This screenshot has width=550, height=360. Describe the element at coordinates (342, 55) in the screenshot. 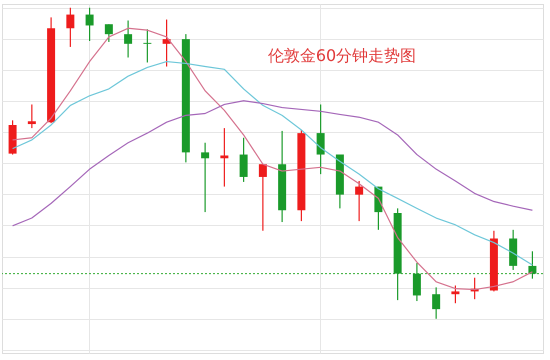

I see `text: 伦敦金60分钟走势图` at that location.